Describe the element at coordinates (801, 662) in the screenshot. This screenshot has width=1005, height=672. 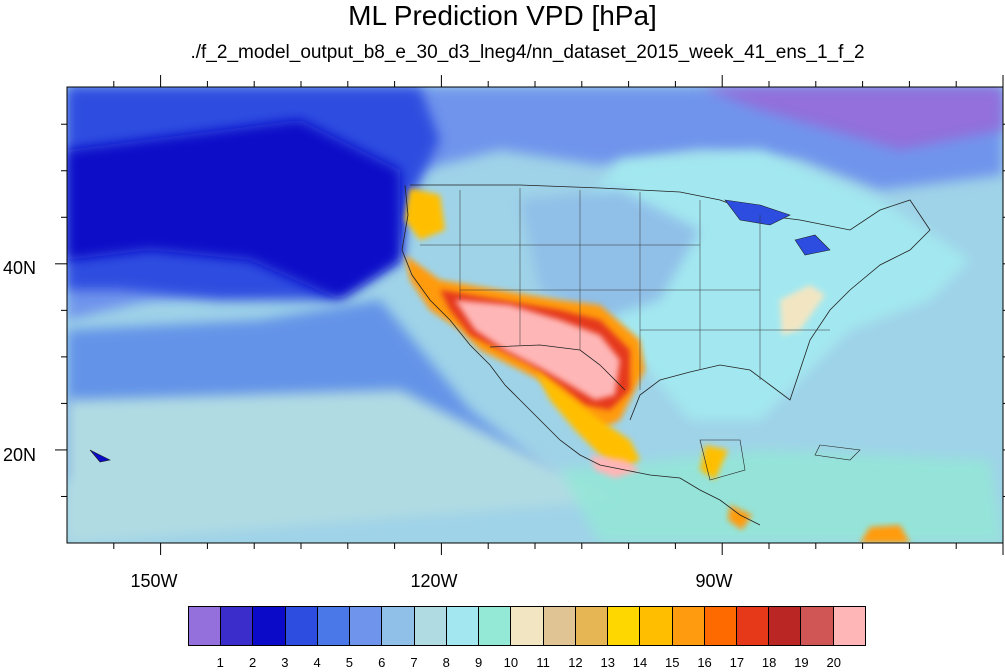
I see `colorbar-label: 19` at that location.